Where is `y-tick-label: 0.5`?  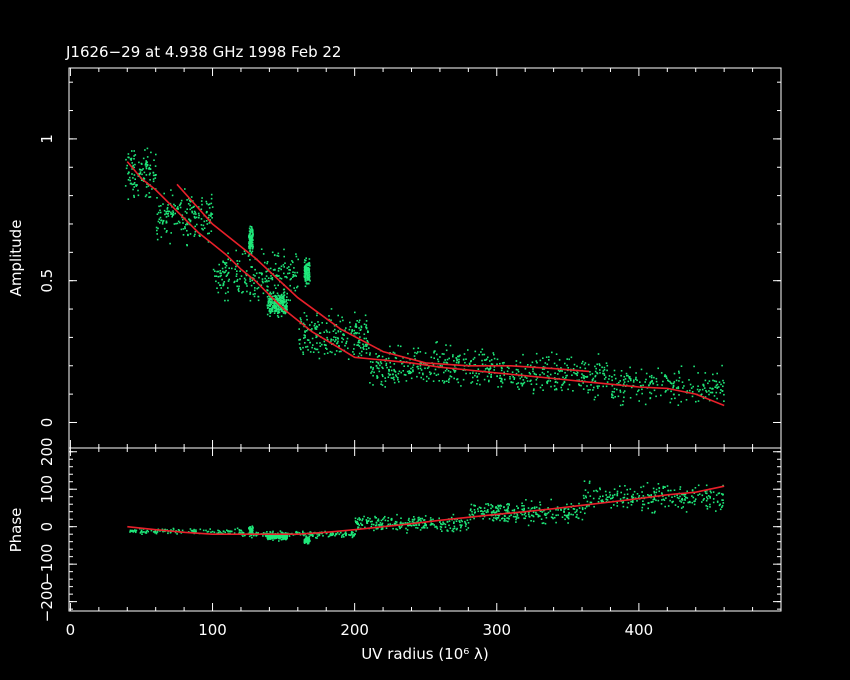 y-tick-label: 0.5 is located at coordinates (47, 281).